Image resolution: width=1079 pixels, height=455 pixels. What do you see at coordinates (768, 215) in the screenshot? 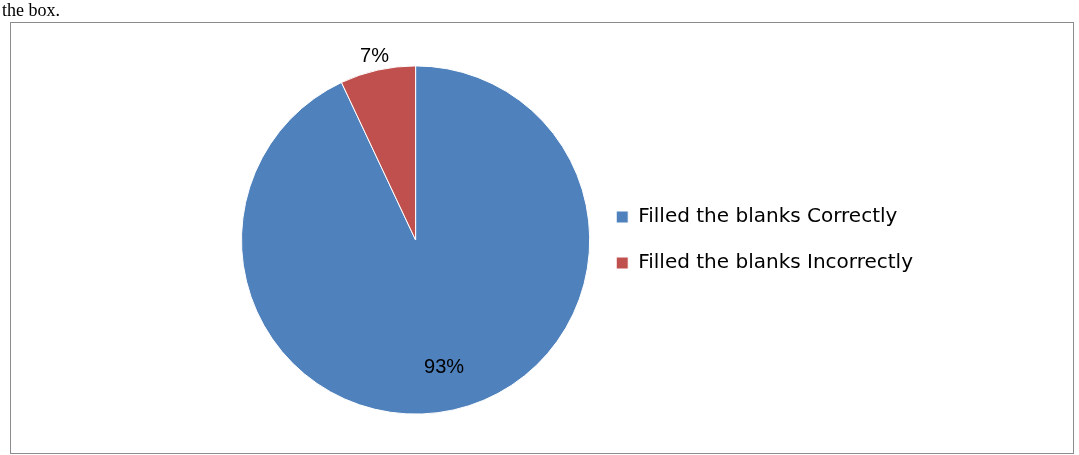
I see `legend-label: Filled the blanks Correctly` at bounding box center [768, 215].